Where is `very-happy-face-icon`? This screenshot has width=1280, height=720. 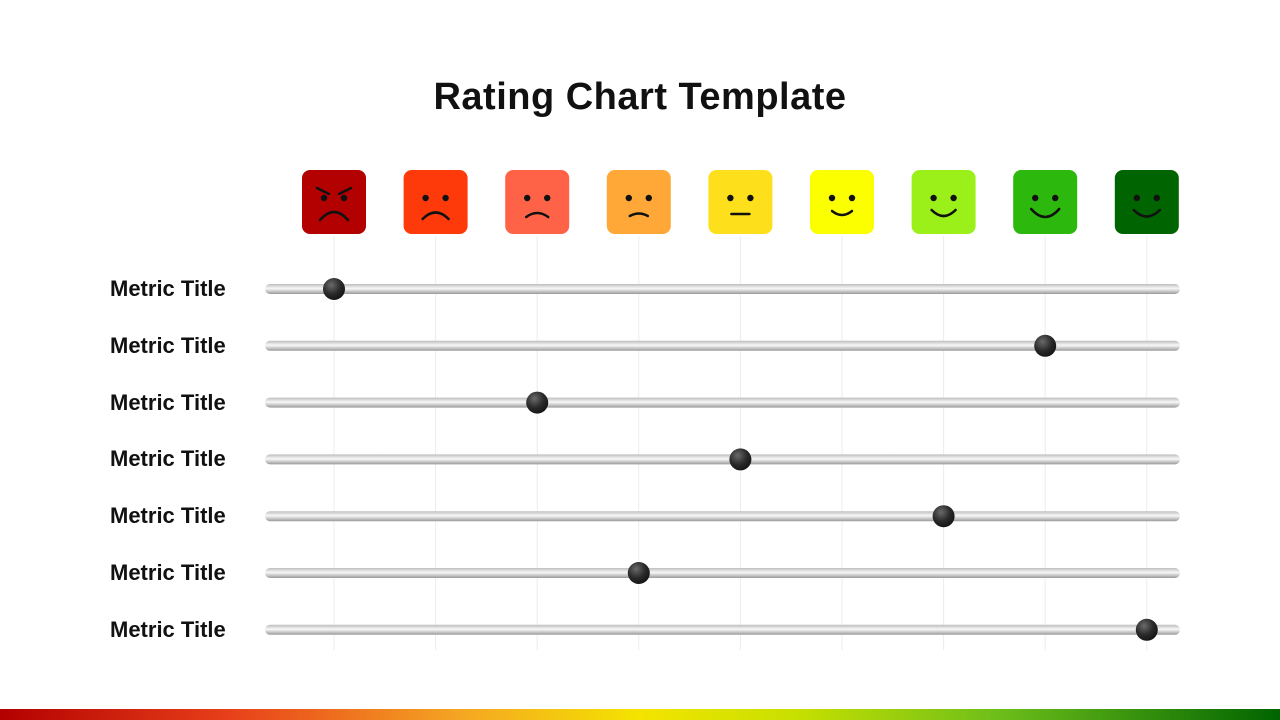 very-happy-face-icon is located at coordinates (1146, 202).